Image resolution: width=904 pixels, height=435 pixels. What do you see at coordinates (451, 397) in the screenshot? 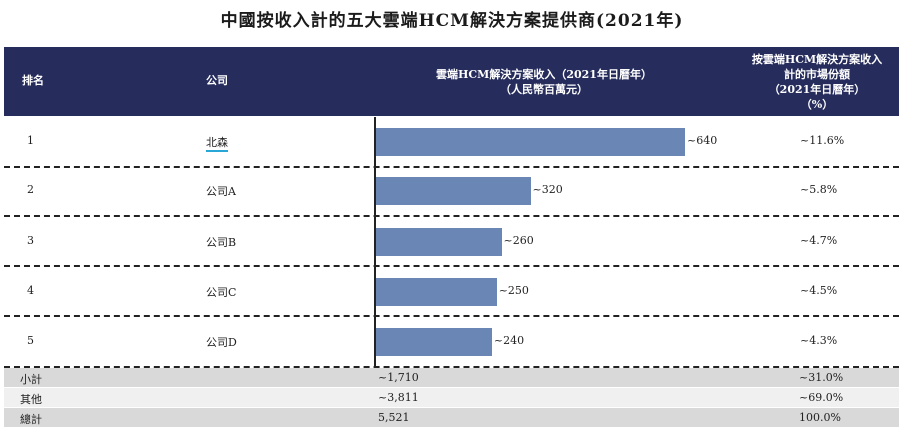
I see `summary-row-others: 其他 ~3,811 ~69.0%` at bounding box center [451, 397].